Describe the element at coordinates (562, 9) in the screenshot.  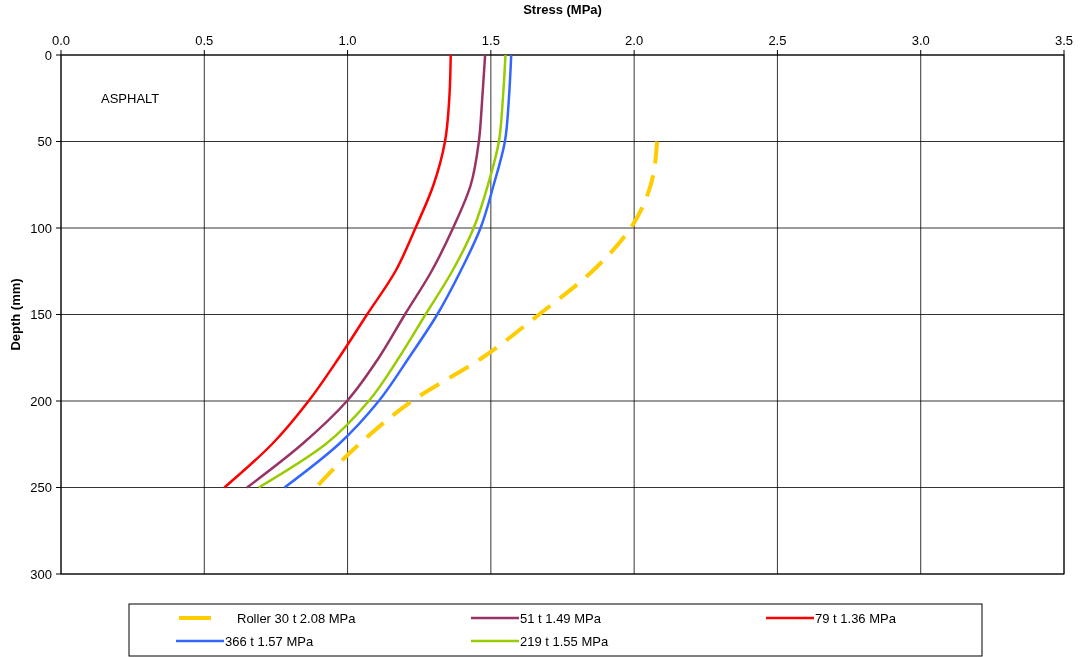
I see `x-axis-title: Stress (MPa)` at that location.